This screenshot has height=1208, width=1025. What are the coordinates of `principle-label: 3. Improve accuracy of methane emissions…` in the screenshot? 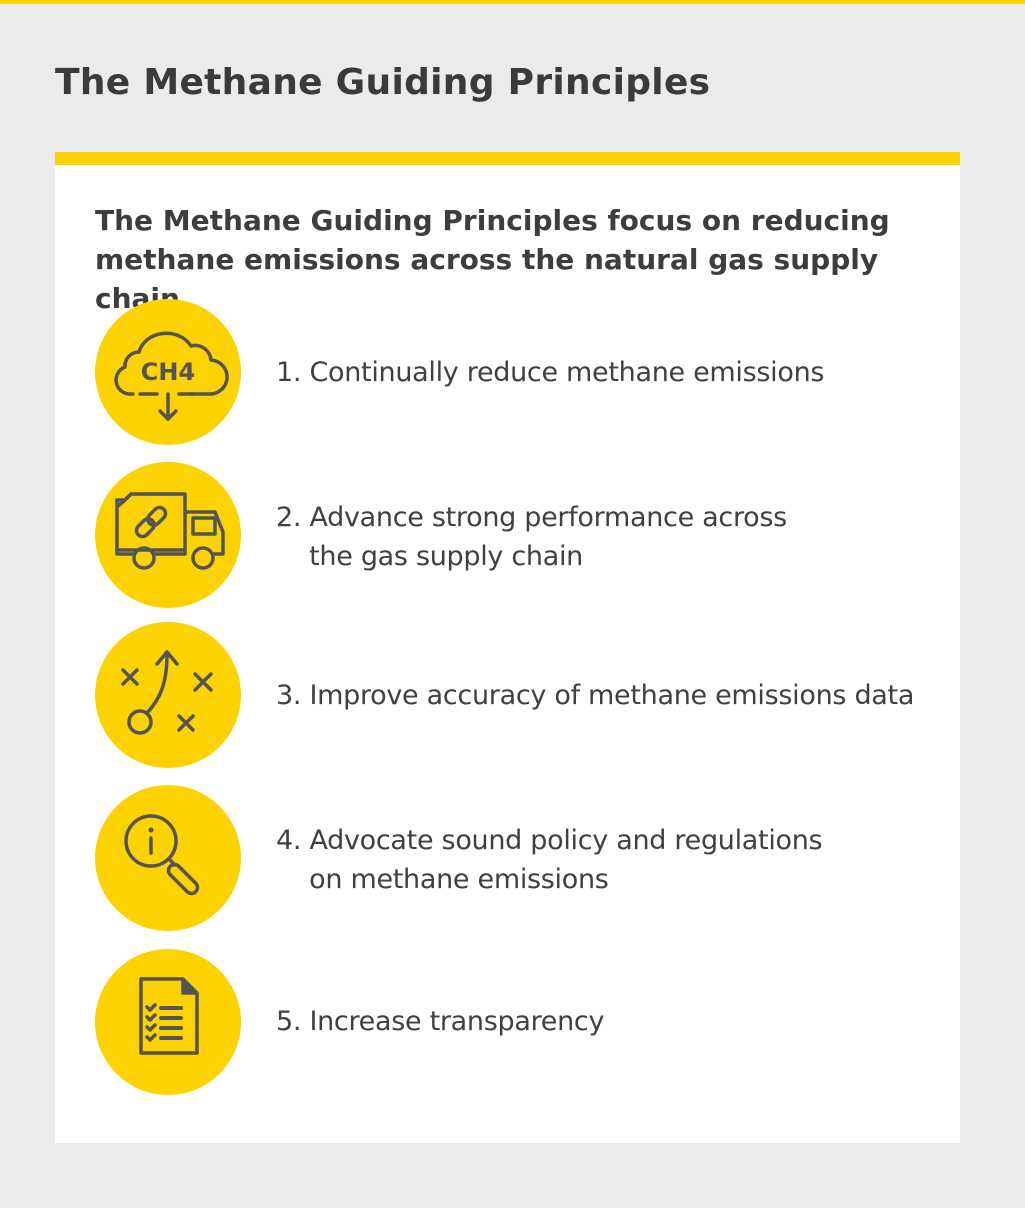 It's located at (595, 695).